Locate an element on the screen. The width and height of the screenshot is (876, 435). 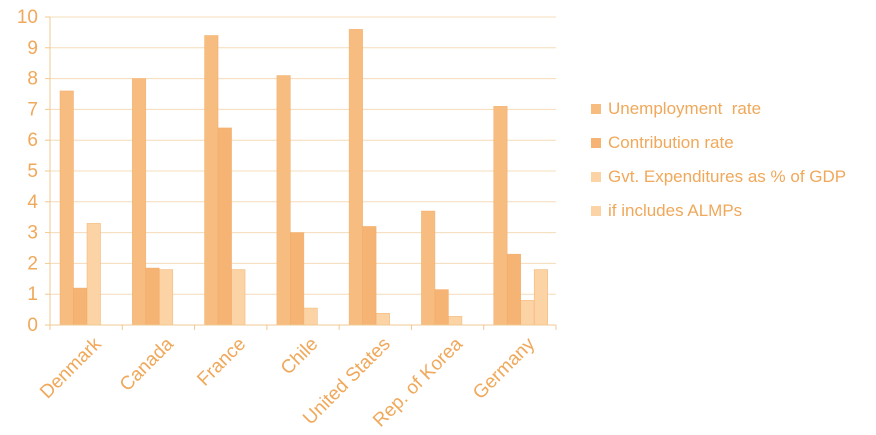
y-tick-label: 9 is located at coordinates (32, 48).